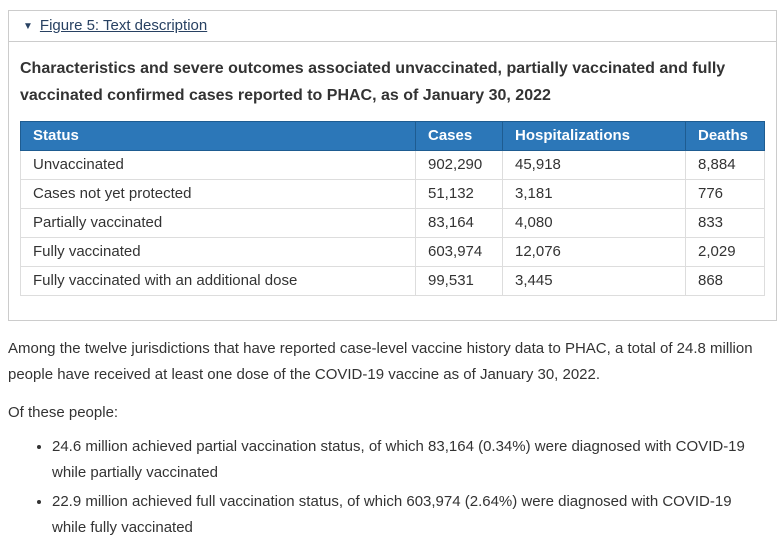 This screenshot has height=541, width=784. What do you see at coordinates (218, 281) in the screenshot?
I see `cell-status: Fully vaccinated with an additional dose` at bounding box center [218, 281].